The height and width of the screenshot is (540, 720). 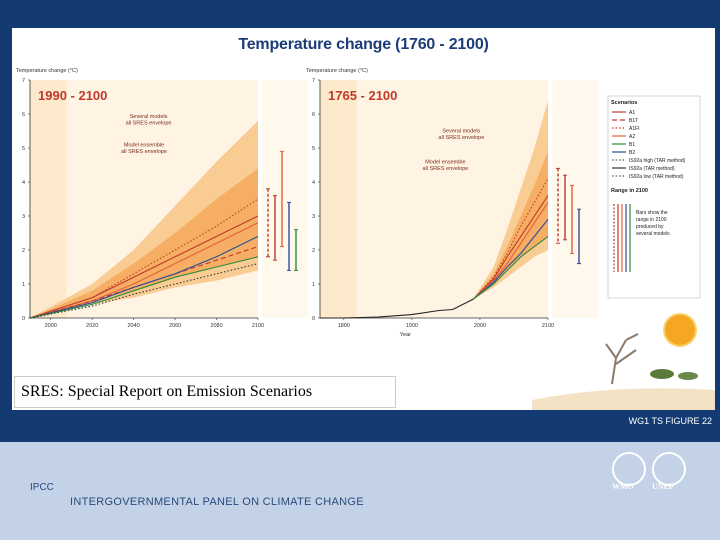 What do you see at coordinates (680, 330) in the screenshot?
I see `sun-icon` at bounding box center [680, 330].